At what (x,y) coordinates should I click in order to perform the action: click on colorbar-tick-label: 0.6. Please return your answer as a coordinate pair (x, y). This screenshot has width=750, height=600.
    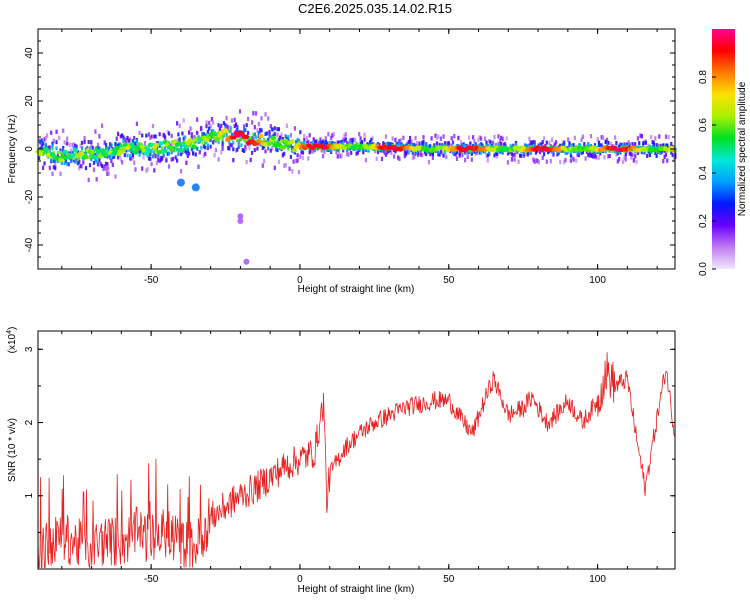
    Looking at the image, I should click on (703, 125).